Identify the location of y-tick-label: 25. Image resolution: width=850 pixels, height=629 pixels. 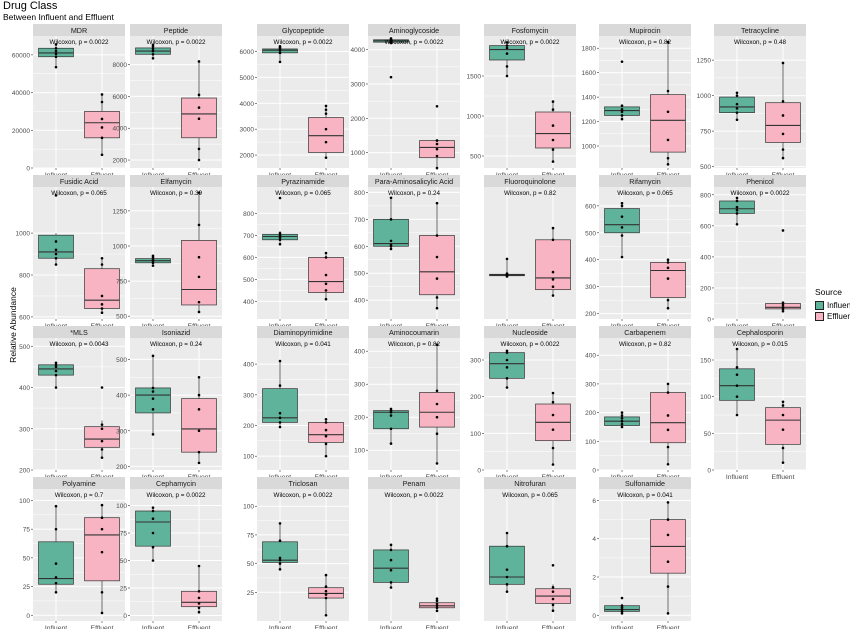
(27, 587).